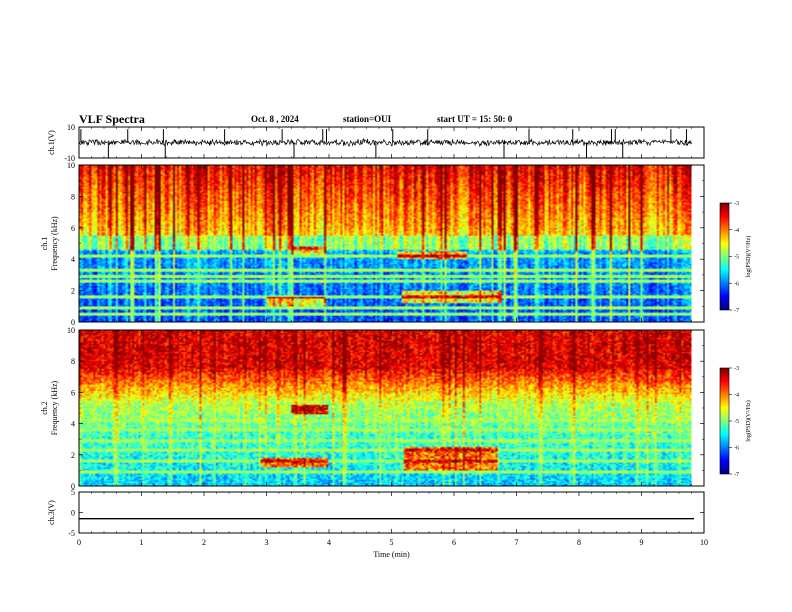 The image size is (792, 612). I want to click on x-tick-label: 0, so click(79, 542).